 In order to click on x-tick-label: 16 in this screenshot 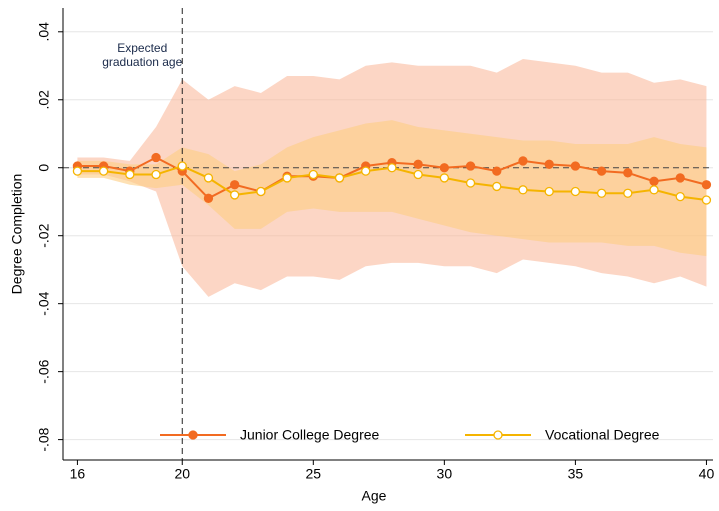, I will do `click(78, 474)`.